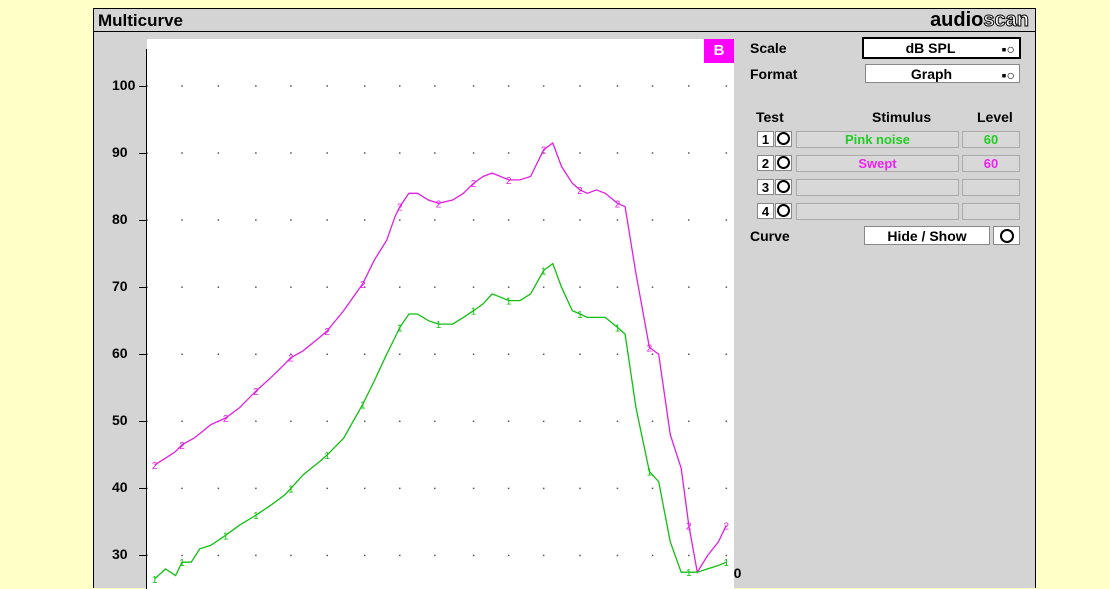  I want to click on curve-toggle, so click(1006, 235).